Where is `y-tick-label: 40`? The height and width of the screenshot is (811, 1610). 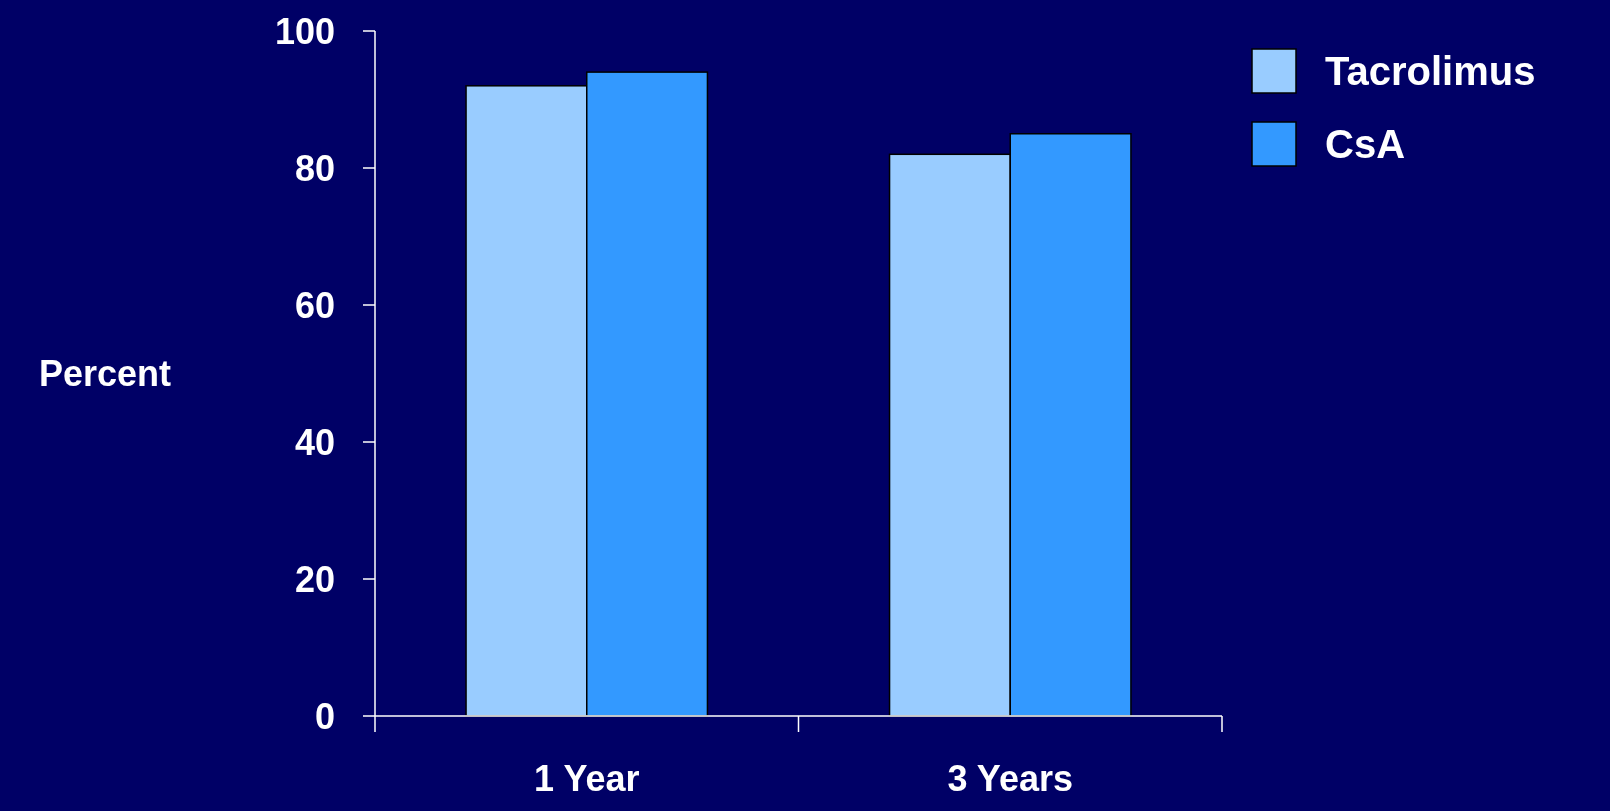 y-tick-label: 40 is located at coordinates (314, 442).